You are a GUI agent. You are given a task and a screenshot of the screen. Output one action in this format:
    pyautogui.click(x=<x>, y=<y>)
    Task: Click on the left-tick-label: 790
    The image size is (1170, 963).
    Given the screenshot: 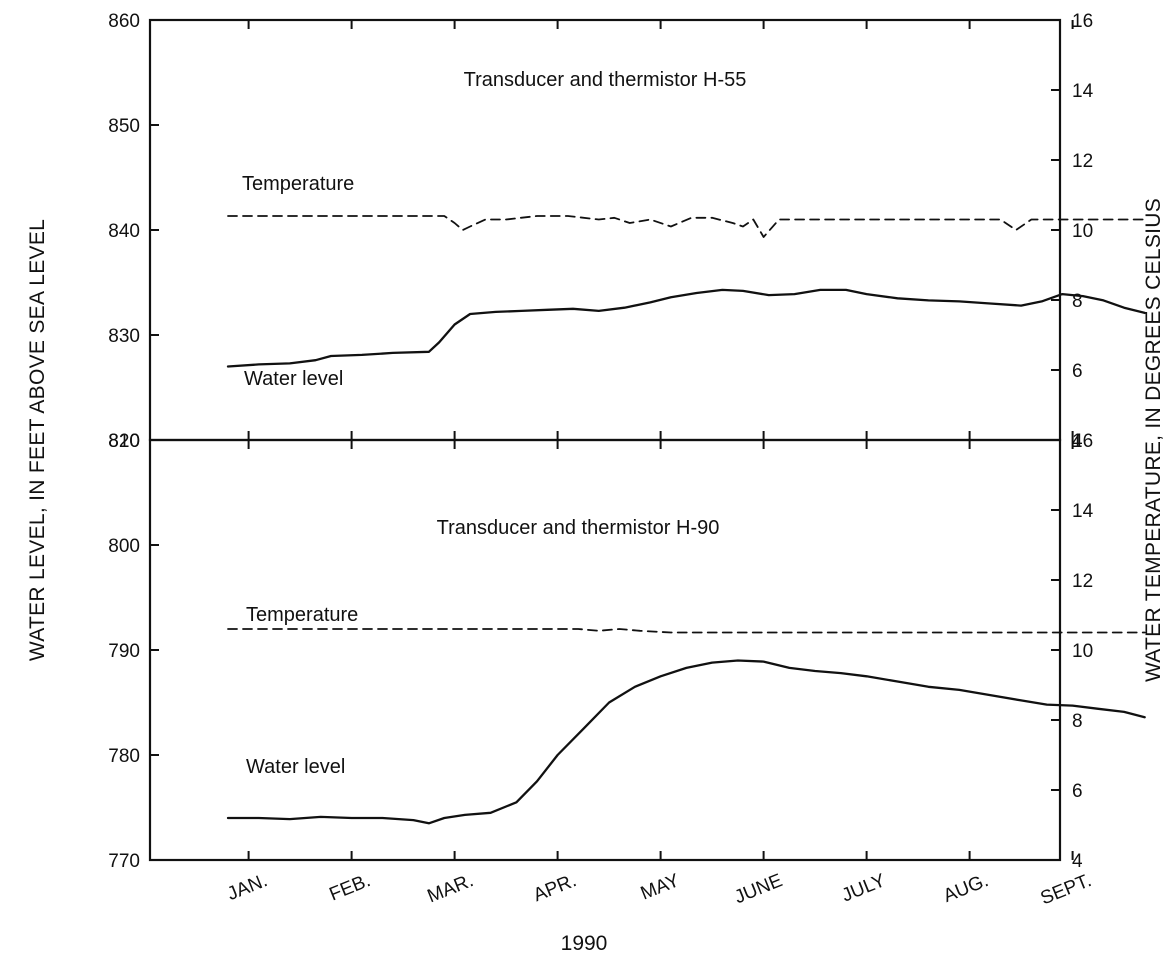 What is the action you would take?
    pyautogui.click(x=124, y=651)
    